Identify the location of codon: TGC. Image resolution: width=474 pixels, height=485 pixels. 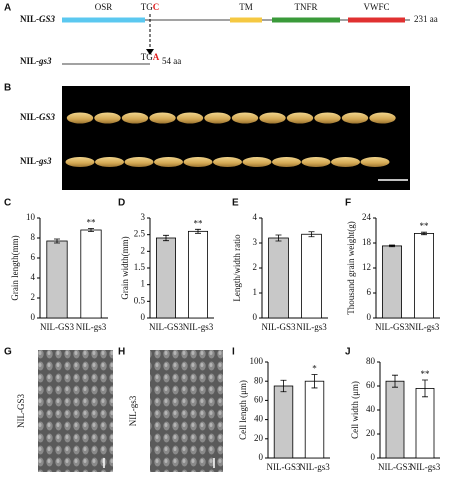
(150, 7).